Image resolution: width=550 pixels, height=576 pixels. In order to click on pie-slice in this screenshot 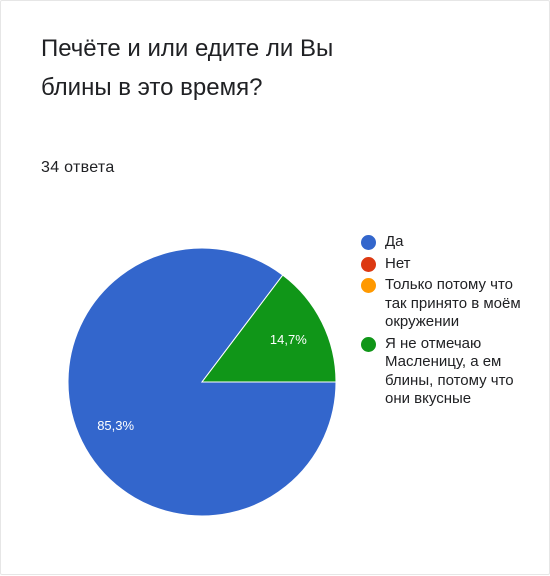, I will do `click(268, 328)`.